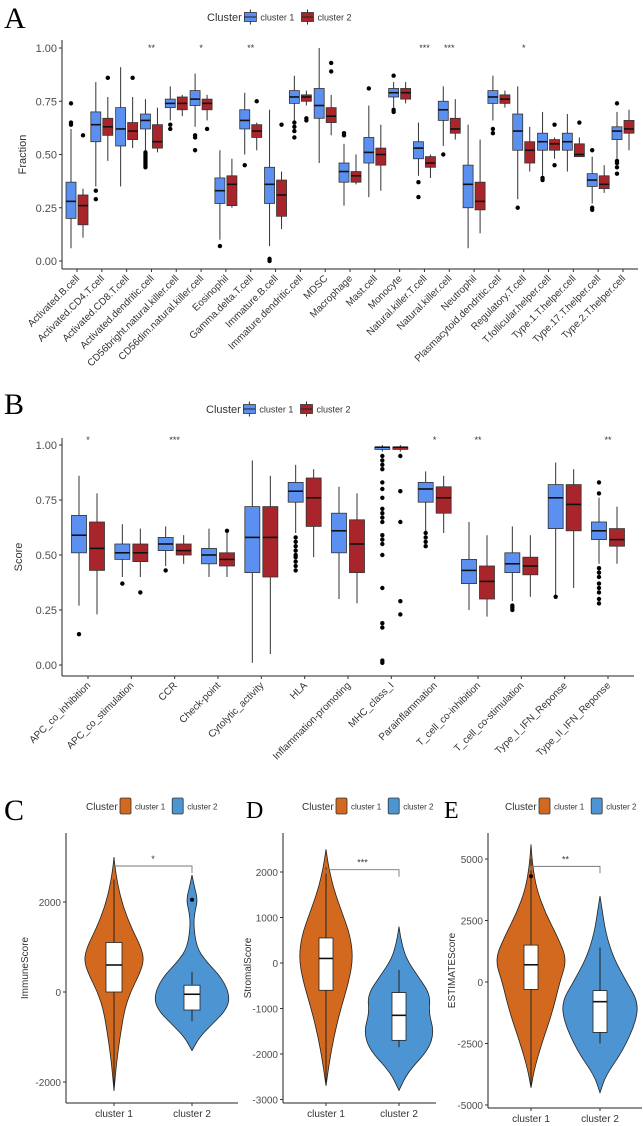 The height and width of the screenshot is (1126, 644). I want to click on significance-bracket: **, so click(565, 864).